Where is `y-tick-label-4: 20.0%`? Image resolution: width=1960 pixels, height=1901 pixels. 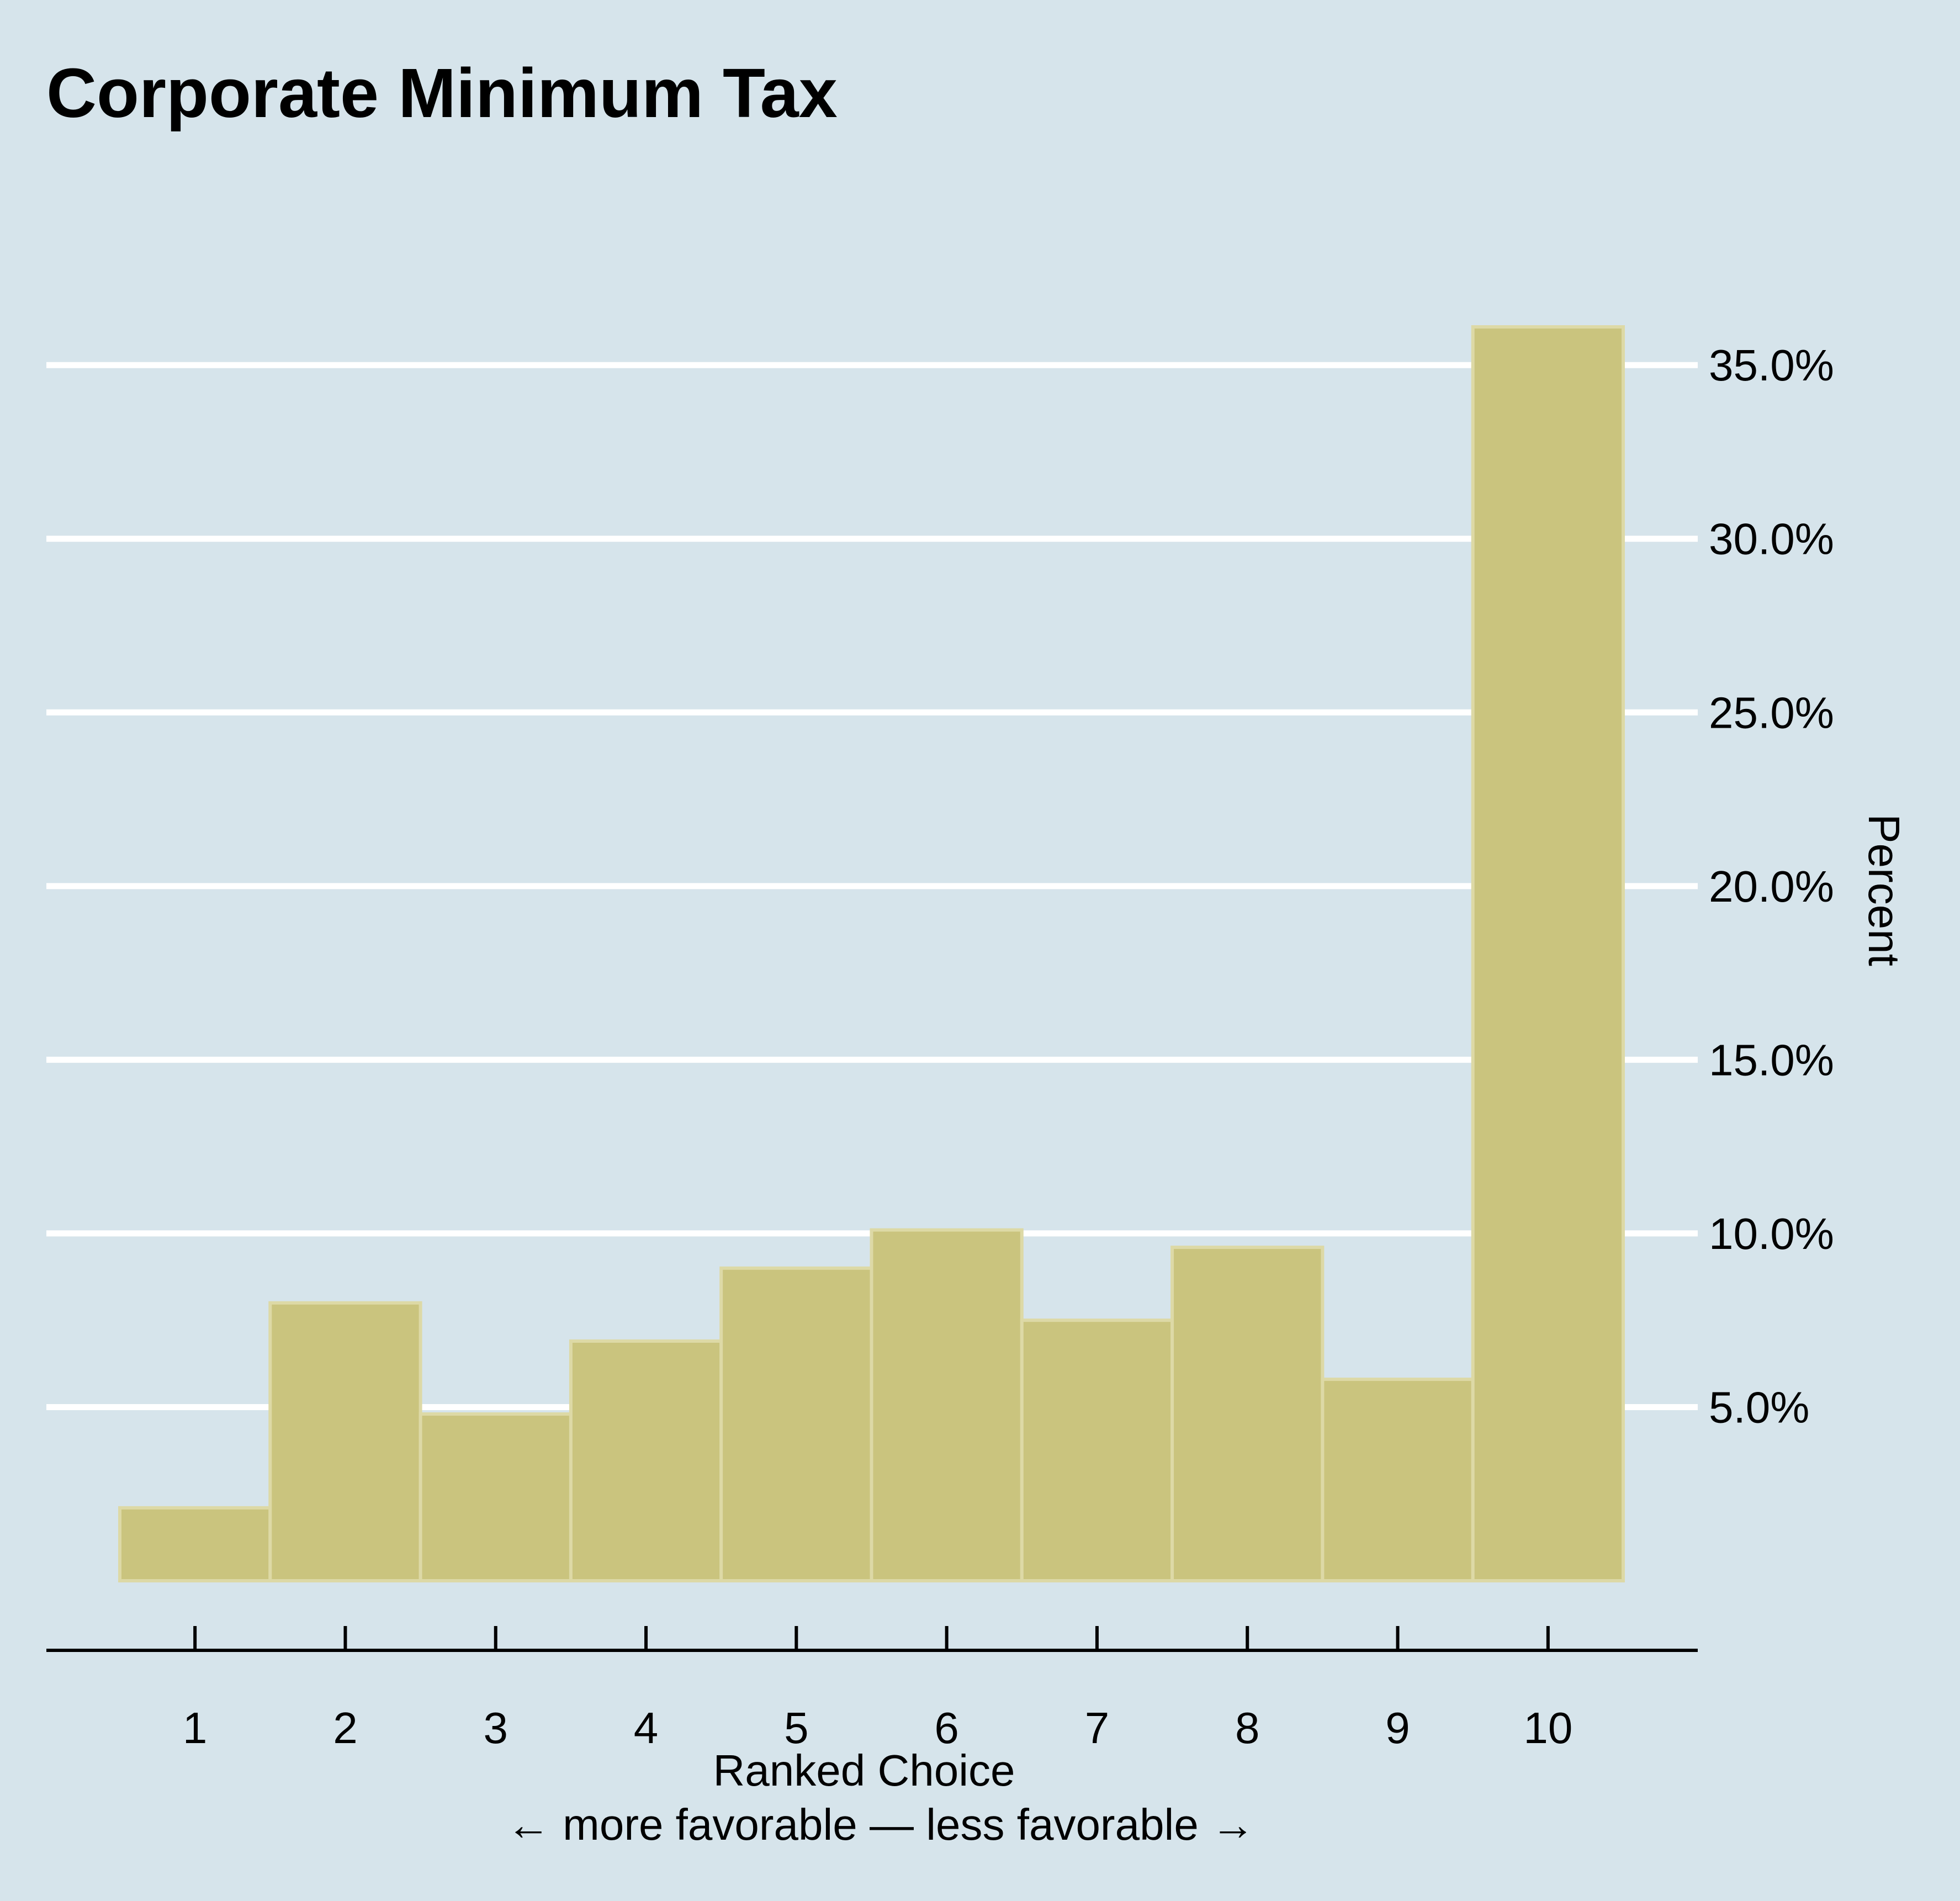
y-tick-label-4: 20.0% is located at coordinates (1772, 886).